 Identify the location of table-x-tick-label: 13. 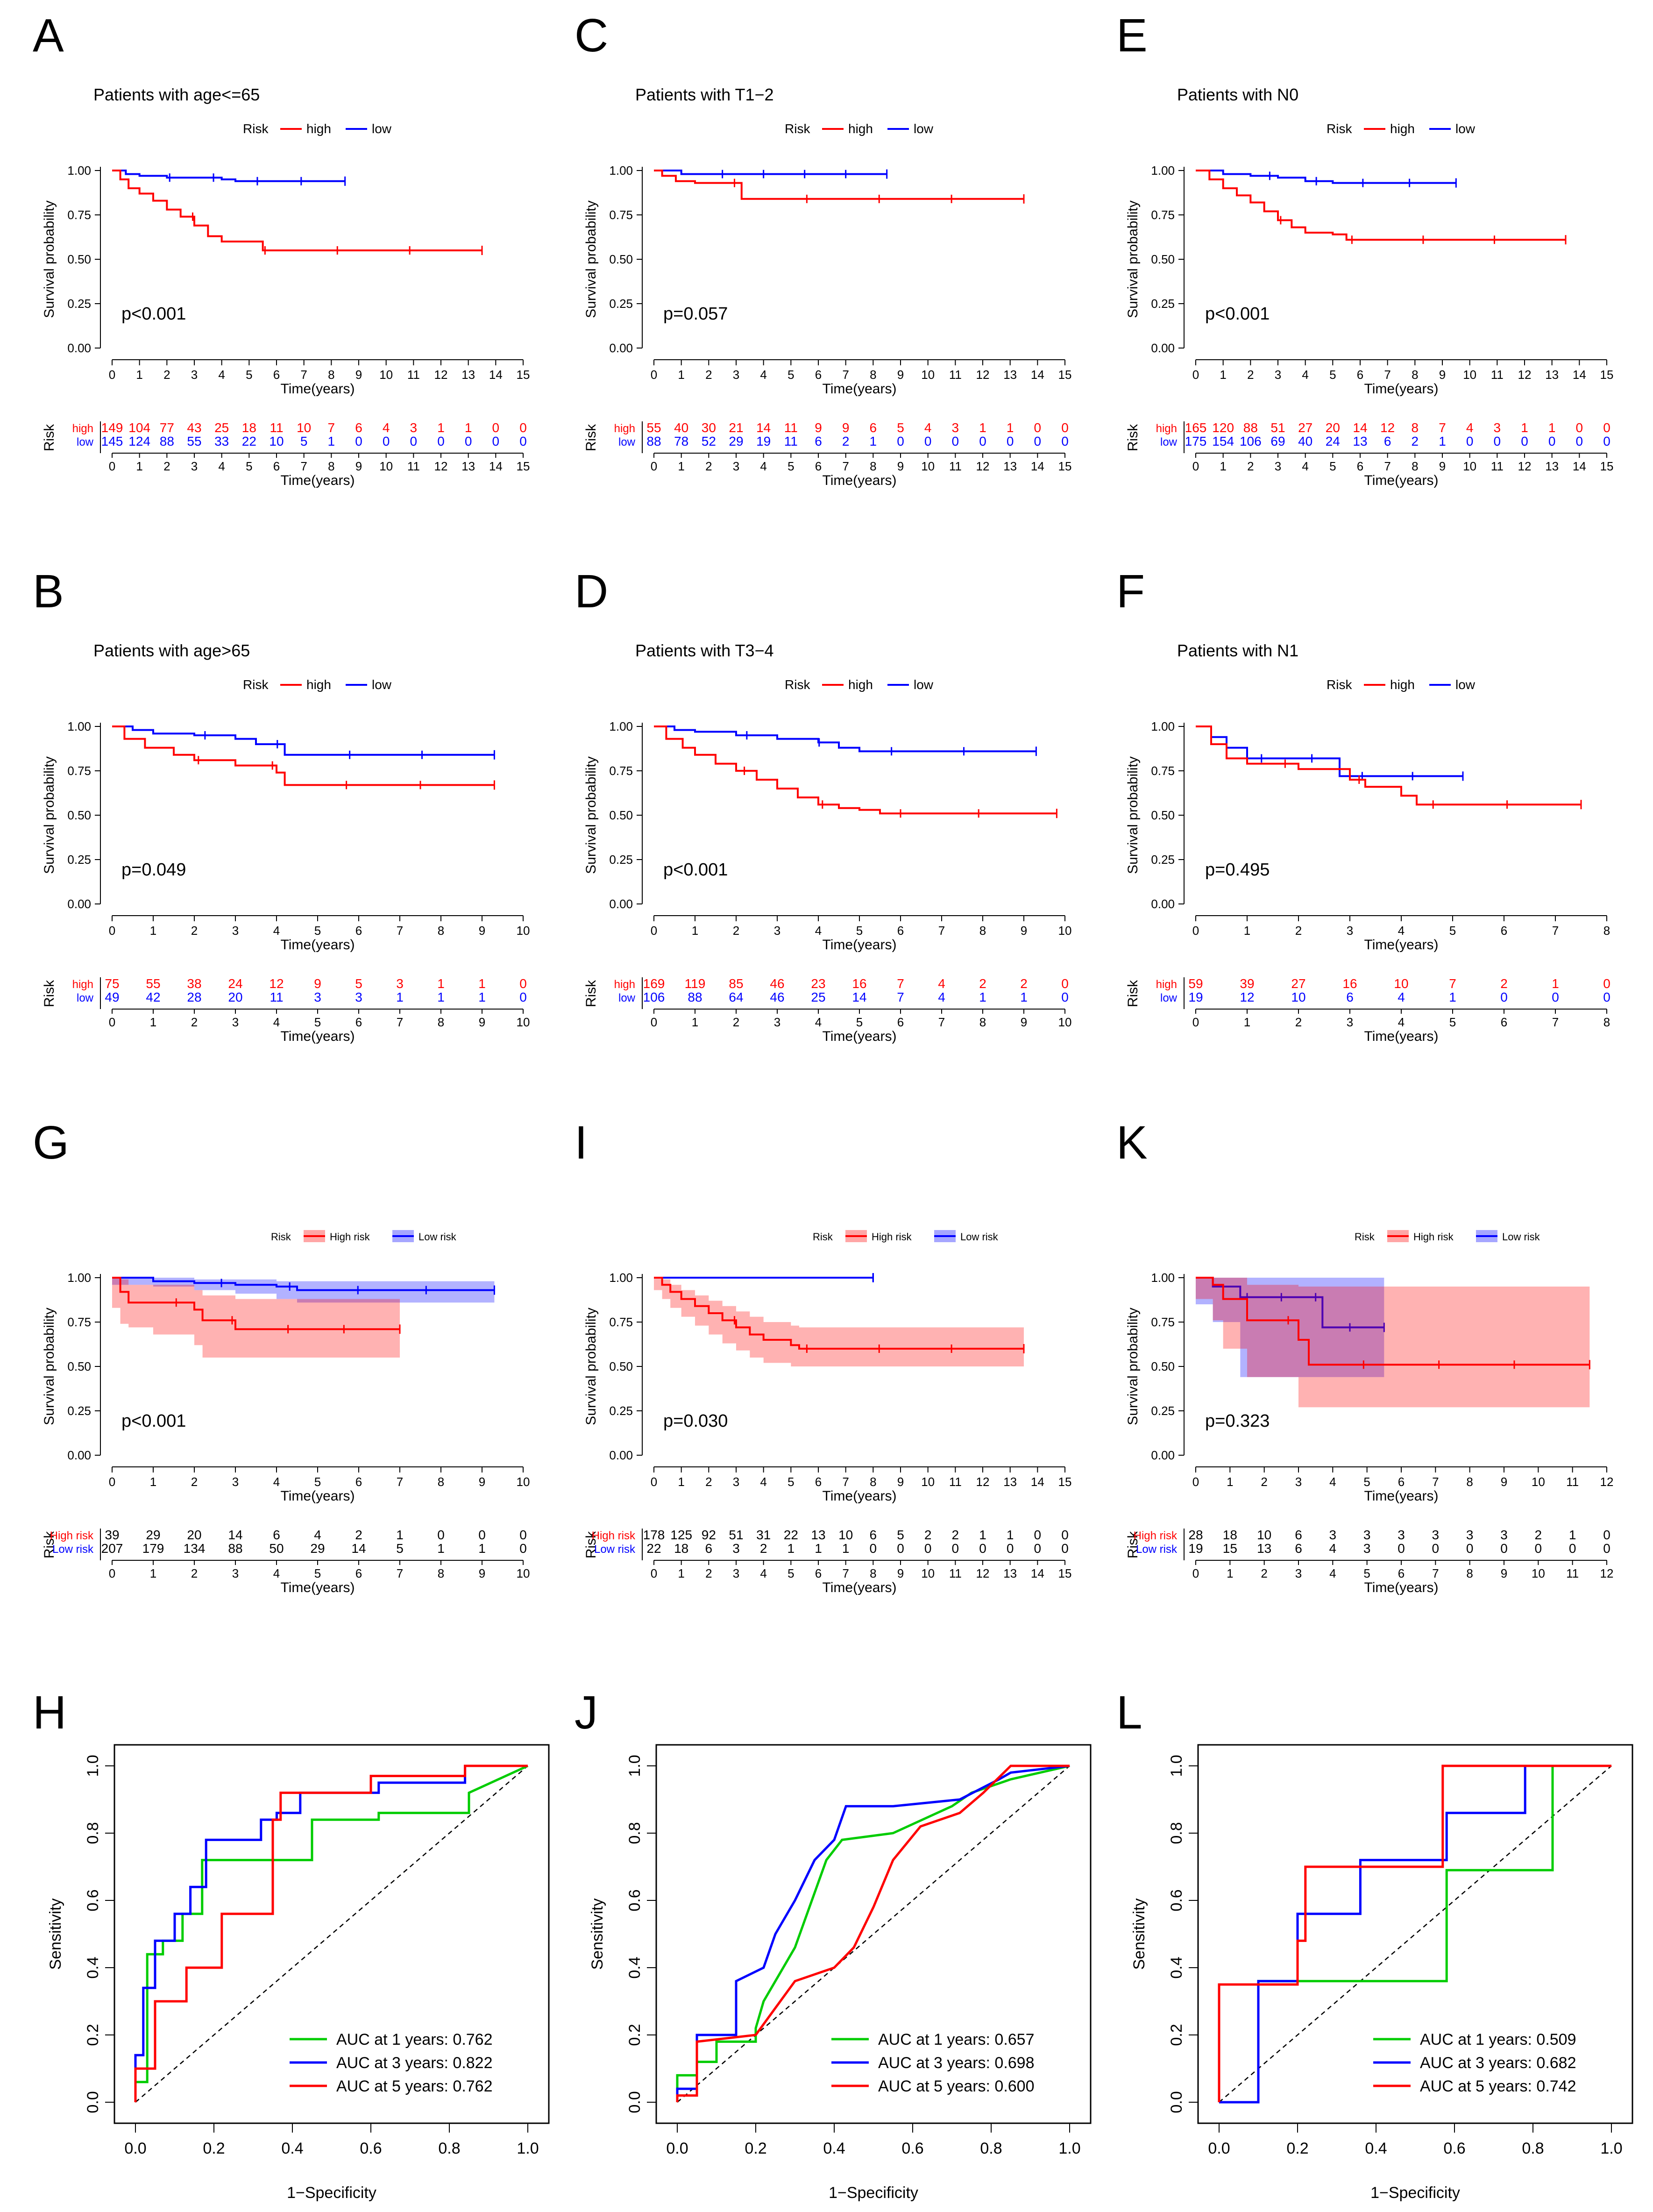
(1010, 1573).